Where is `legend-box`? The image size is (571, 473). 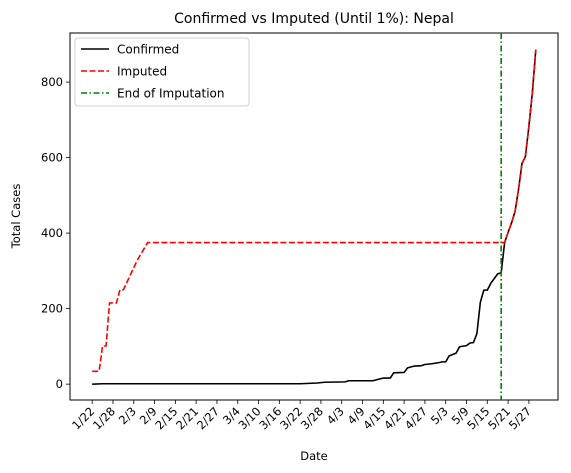 legend-box is located at coordinates (162, 72).